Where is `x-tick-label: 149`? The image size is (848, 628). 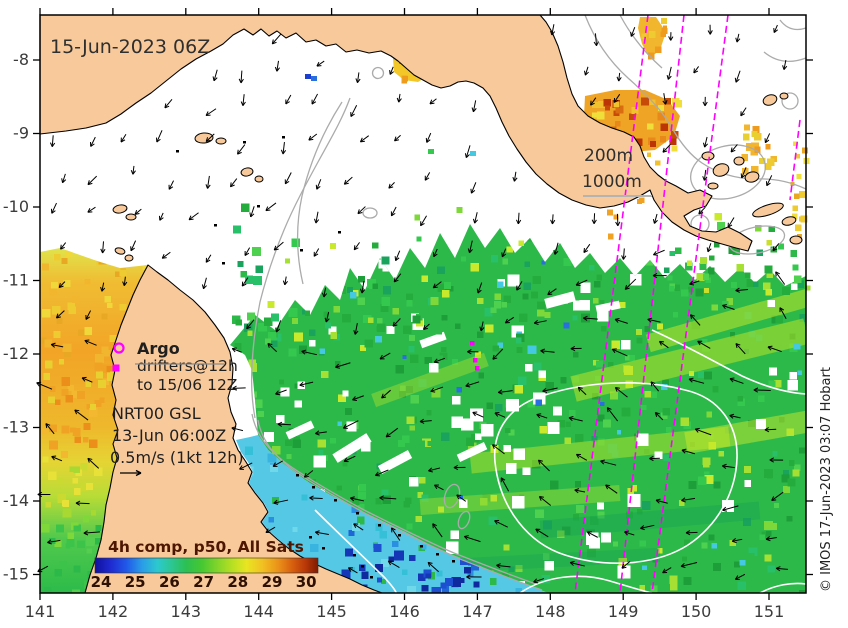 x-tick-label: 149 is located at coordinates (623, 611).